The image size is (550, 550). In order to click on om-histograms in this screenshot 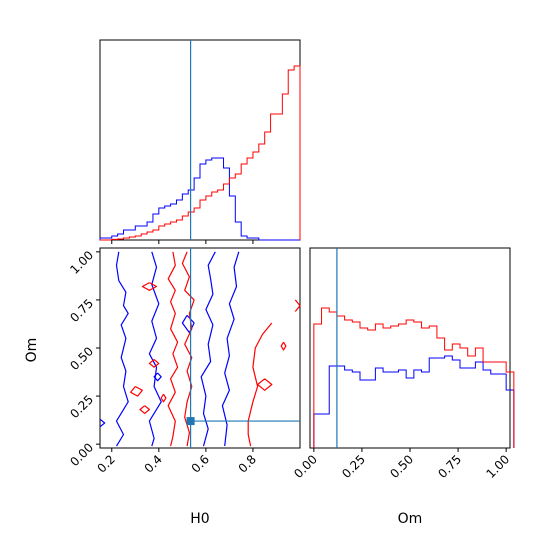, I will do `click(414, 377)`.